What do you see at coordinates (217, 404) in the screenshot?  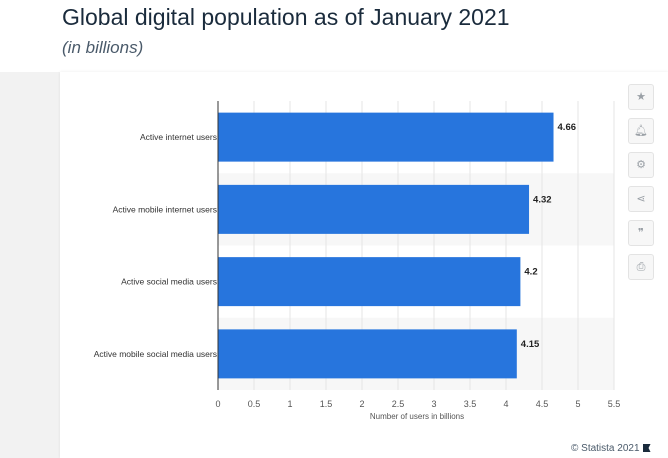 I see `x-tick-label: 0` at bounding box center [217, 404].